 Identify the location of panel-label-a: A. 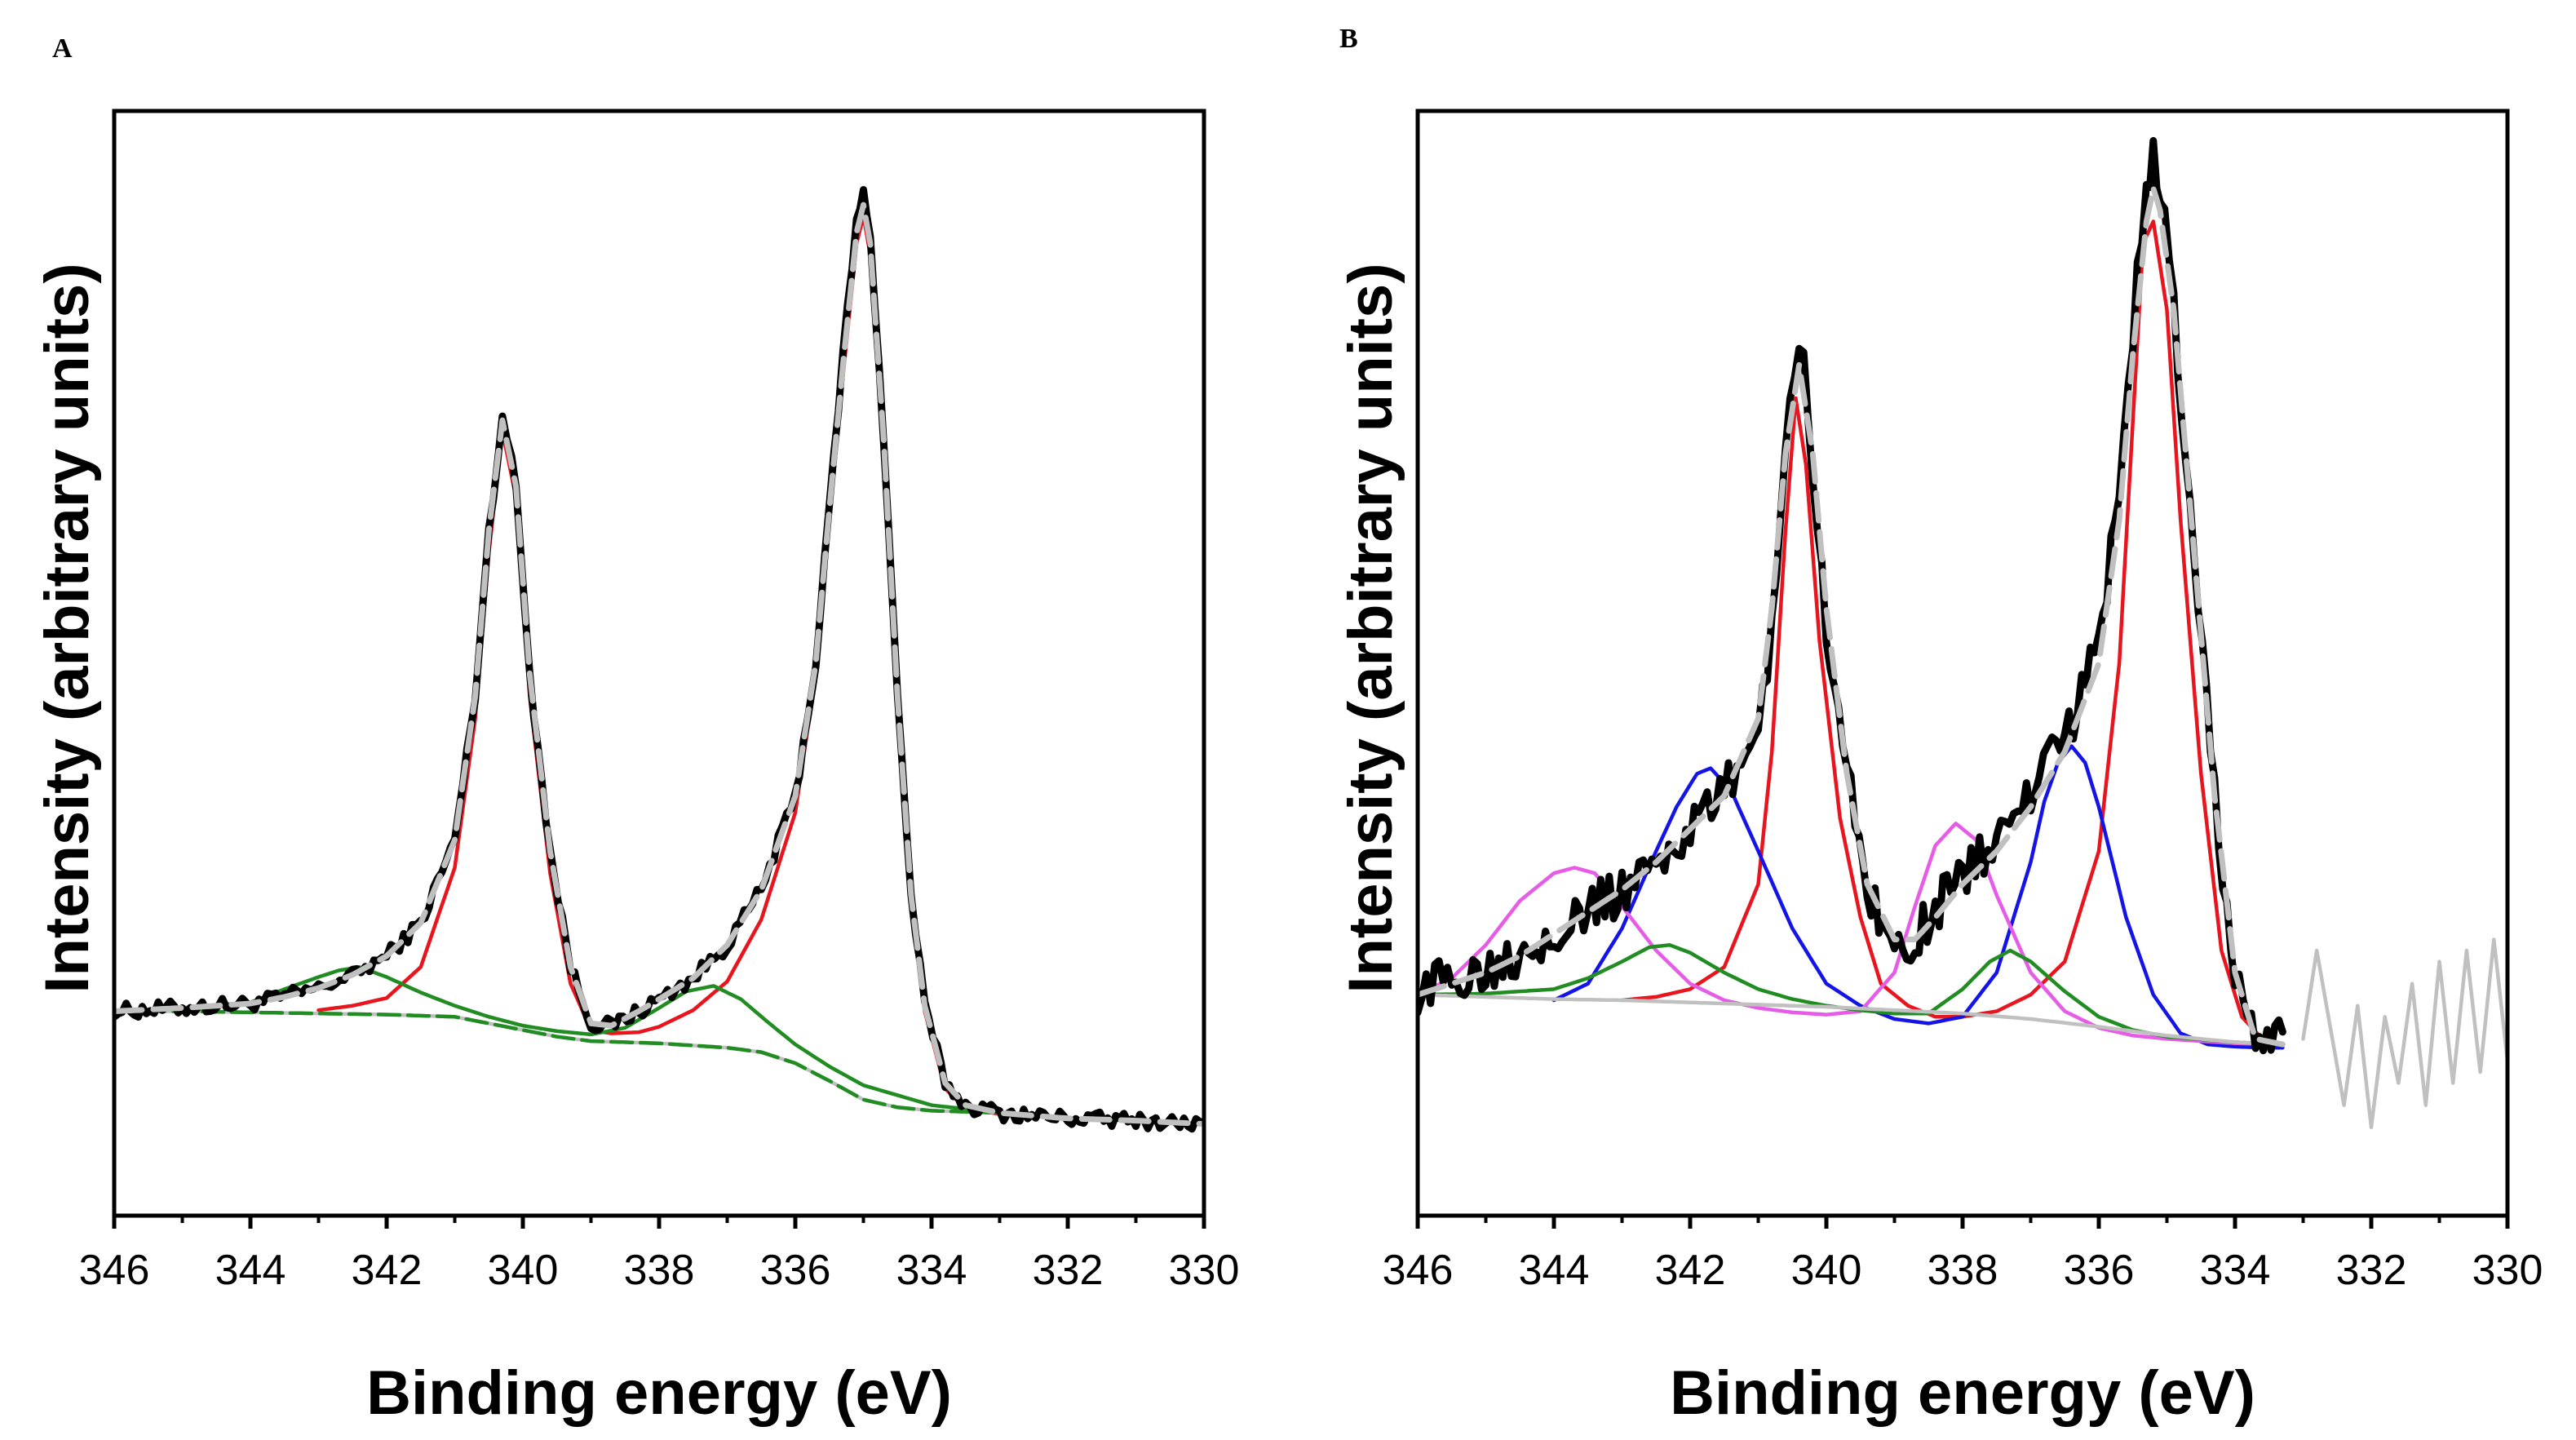
(62, 48).